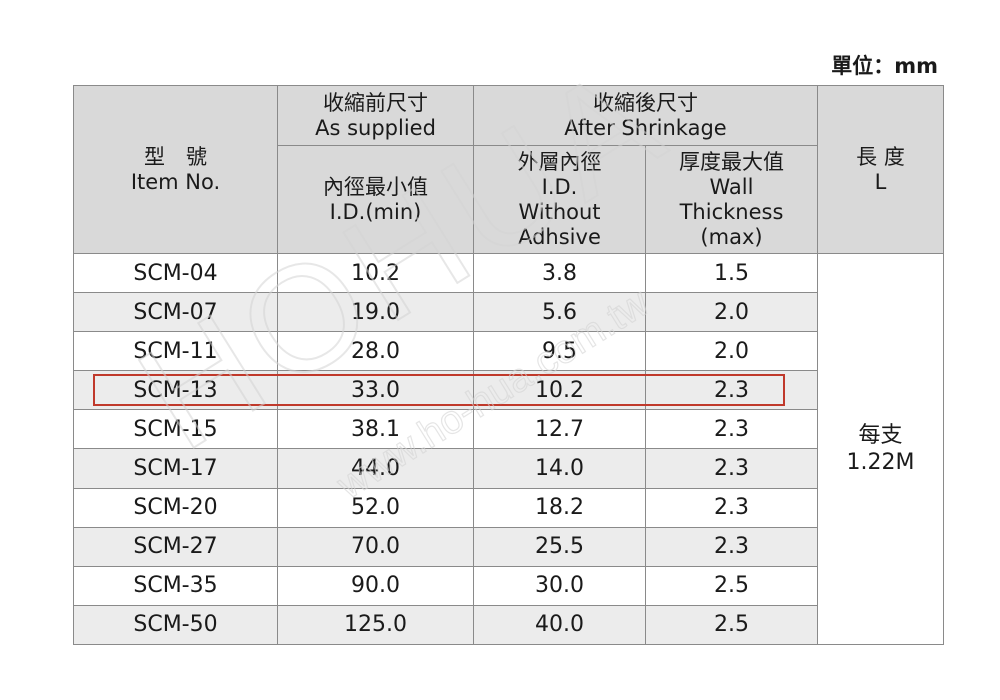 The image size is (1000, 700). What do you see at coordinates (175, 507) in the screenshot?
I see `cell-model: SCM-20` at bounding box center [175, 507].